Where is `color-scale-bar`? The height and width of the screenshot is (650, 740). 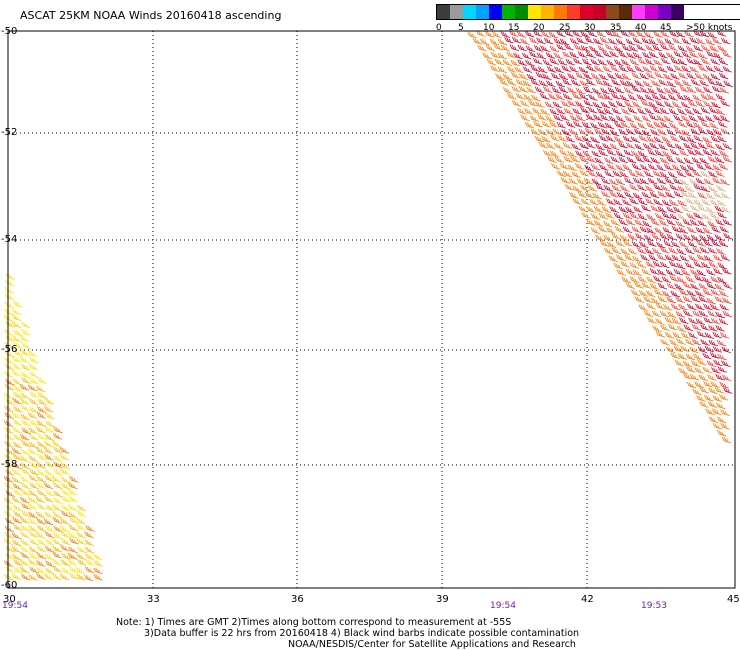
color-scale-bar is located at coordinates (588, 12).